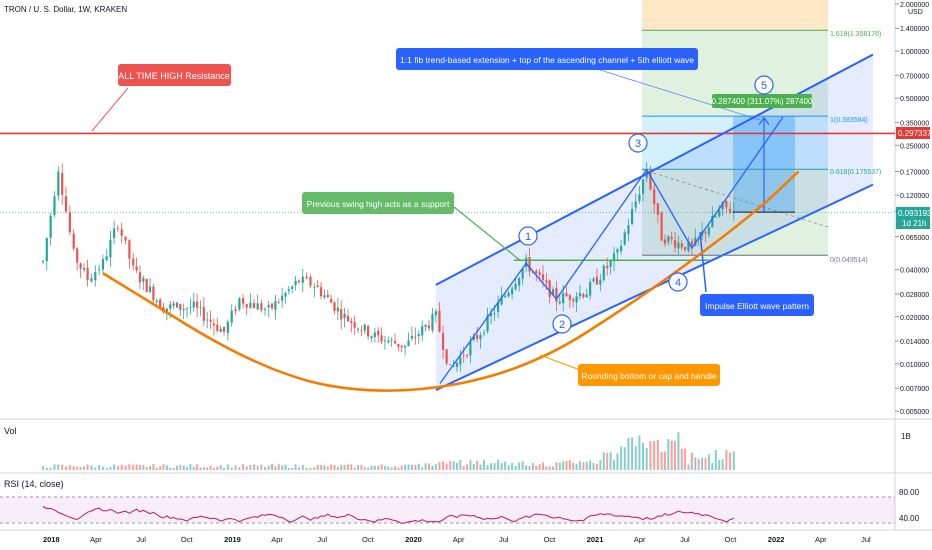 Image resolution: width=932 pixels, height=550 pixels. I want to click on price-tick-label: 0.500000, so click(914, 99).